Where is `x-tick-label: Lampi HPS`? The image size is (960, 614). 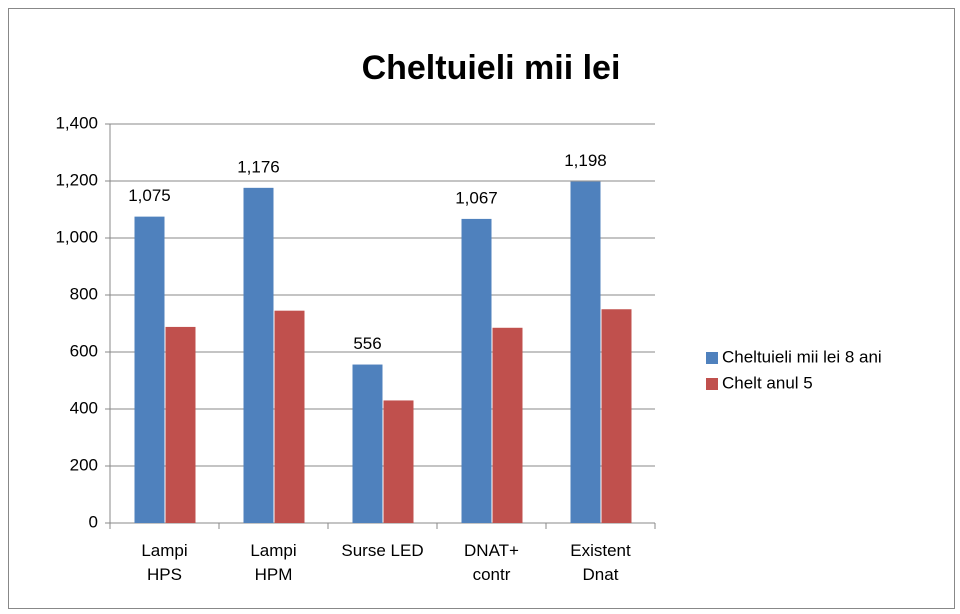
x-tick-label: Lampi HPS is located at coordinates (164, 562).